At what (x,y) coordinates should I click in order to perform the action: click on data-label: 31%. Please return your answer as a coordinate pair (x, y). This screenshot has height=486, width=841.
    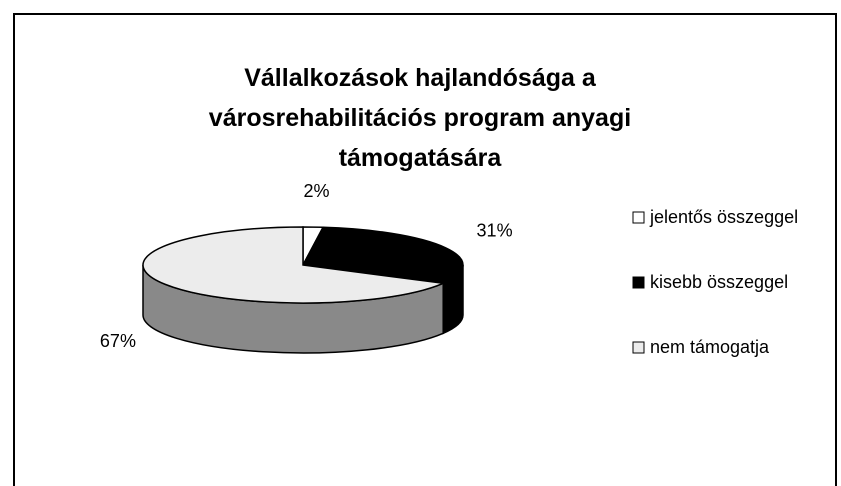
    Looking at the image, I should click on (495, 231).